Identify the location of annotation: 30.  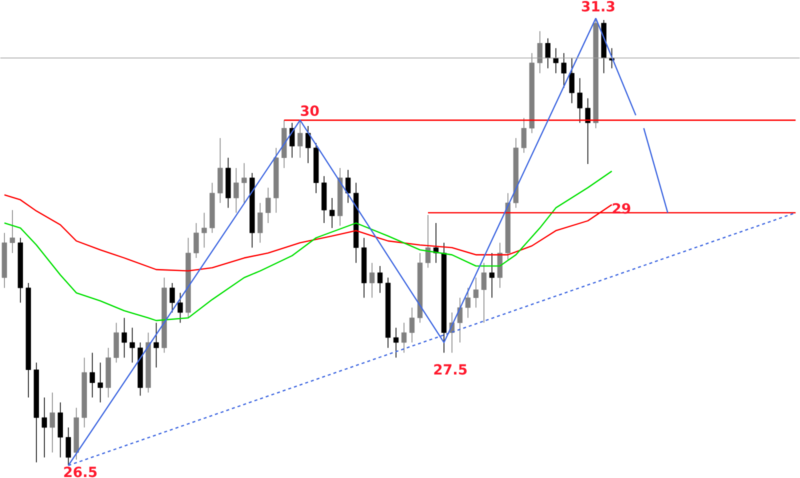
(309, 110).